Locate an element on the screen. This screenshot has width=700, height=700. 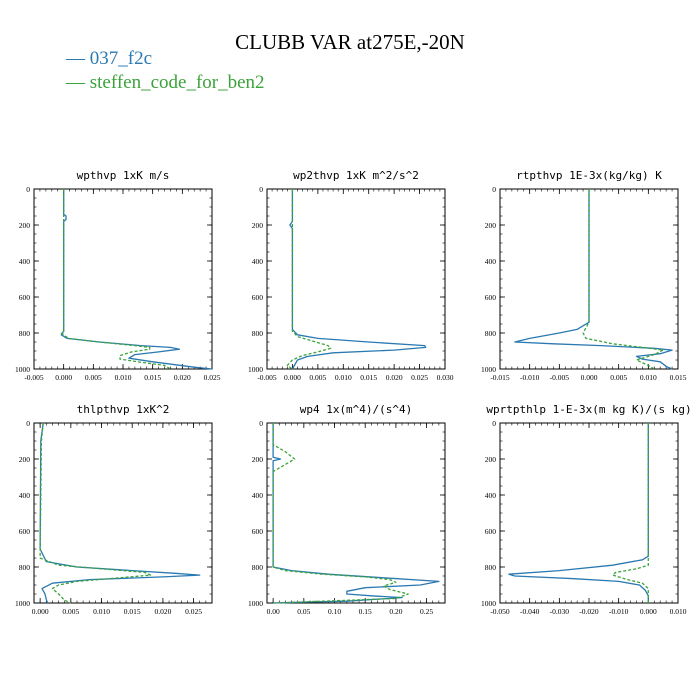
legend-entry-1: — 037_f2c is located at coordinates (109, 59).